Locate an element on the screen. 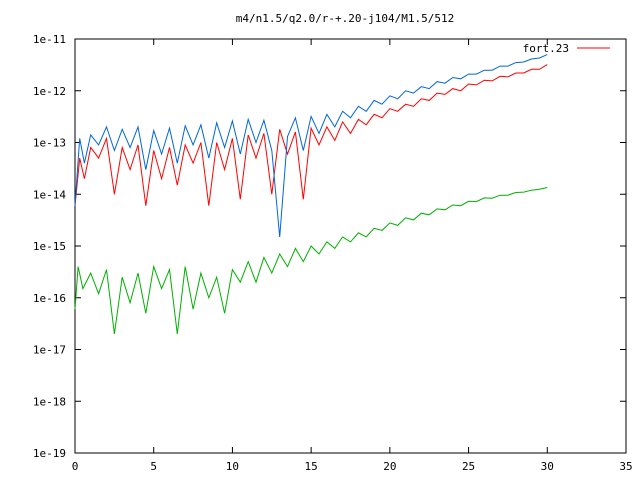  y-tick-label: 1e-18 is located at coordinates (49, 401).